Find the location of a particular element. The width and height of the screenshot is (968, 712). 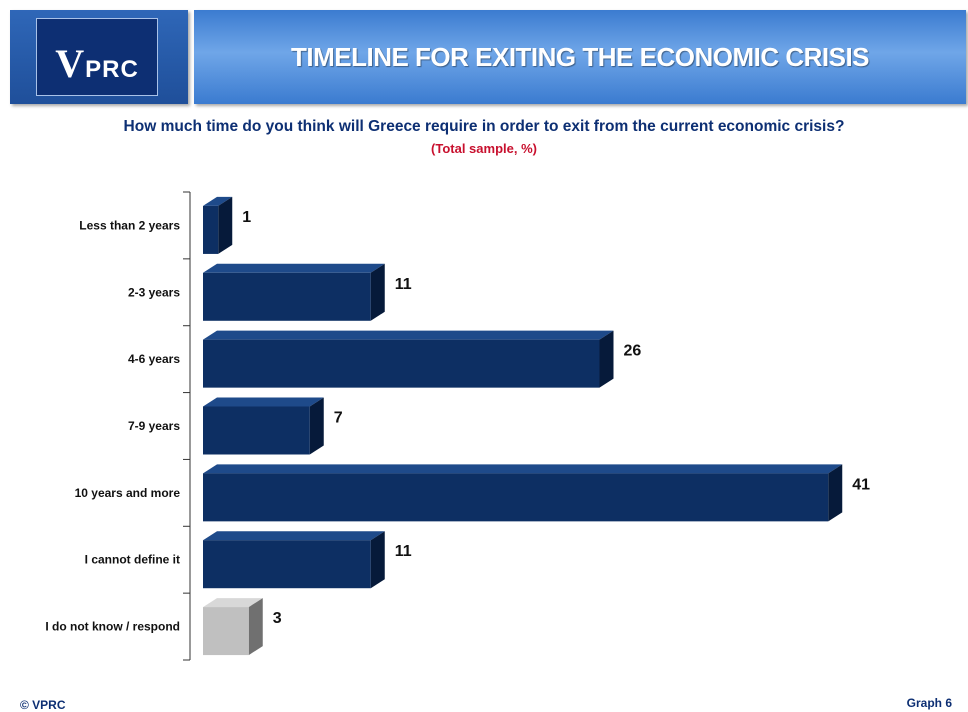

logo-letters-prc: PRC is located at coordinates (112, 69).